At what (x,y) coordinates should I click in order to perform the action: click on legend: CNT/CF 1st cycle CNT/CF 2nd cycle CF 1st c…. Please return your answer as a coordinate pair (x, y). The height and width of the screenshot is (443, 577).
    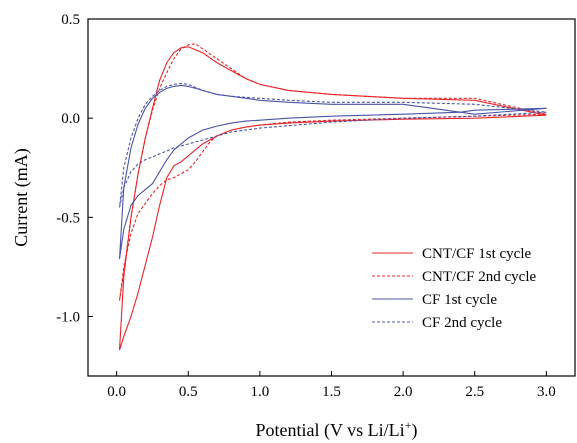
    Looking at the image, I should click on (454, 288).